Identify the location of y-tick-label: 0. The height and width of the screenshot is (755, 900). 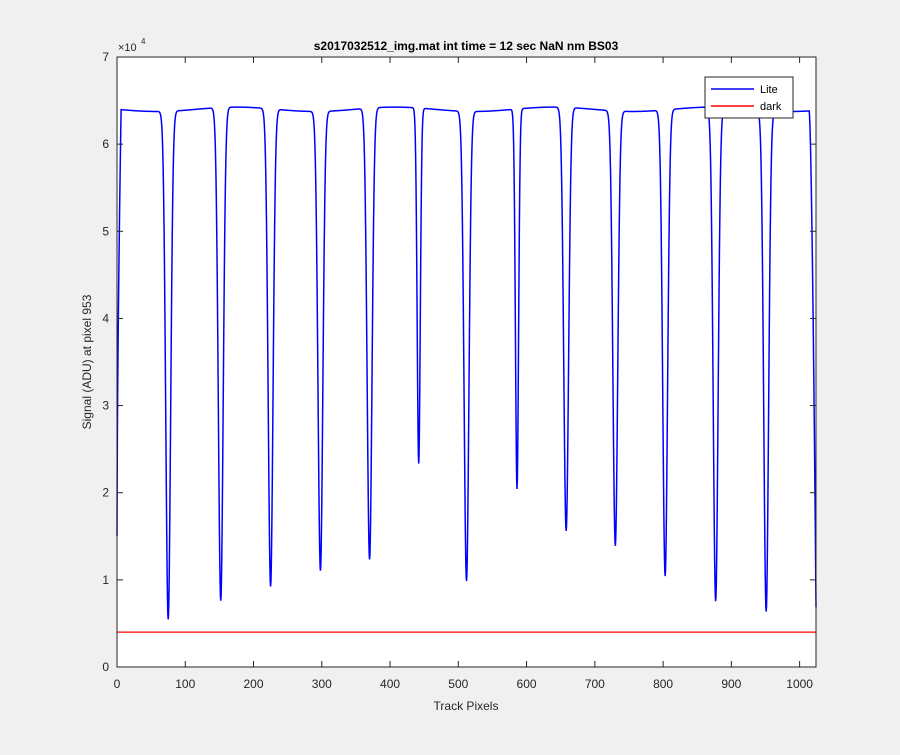
(105, 667).